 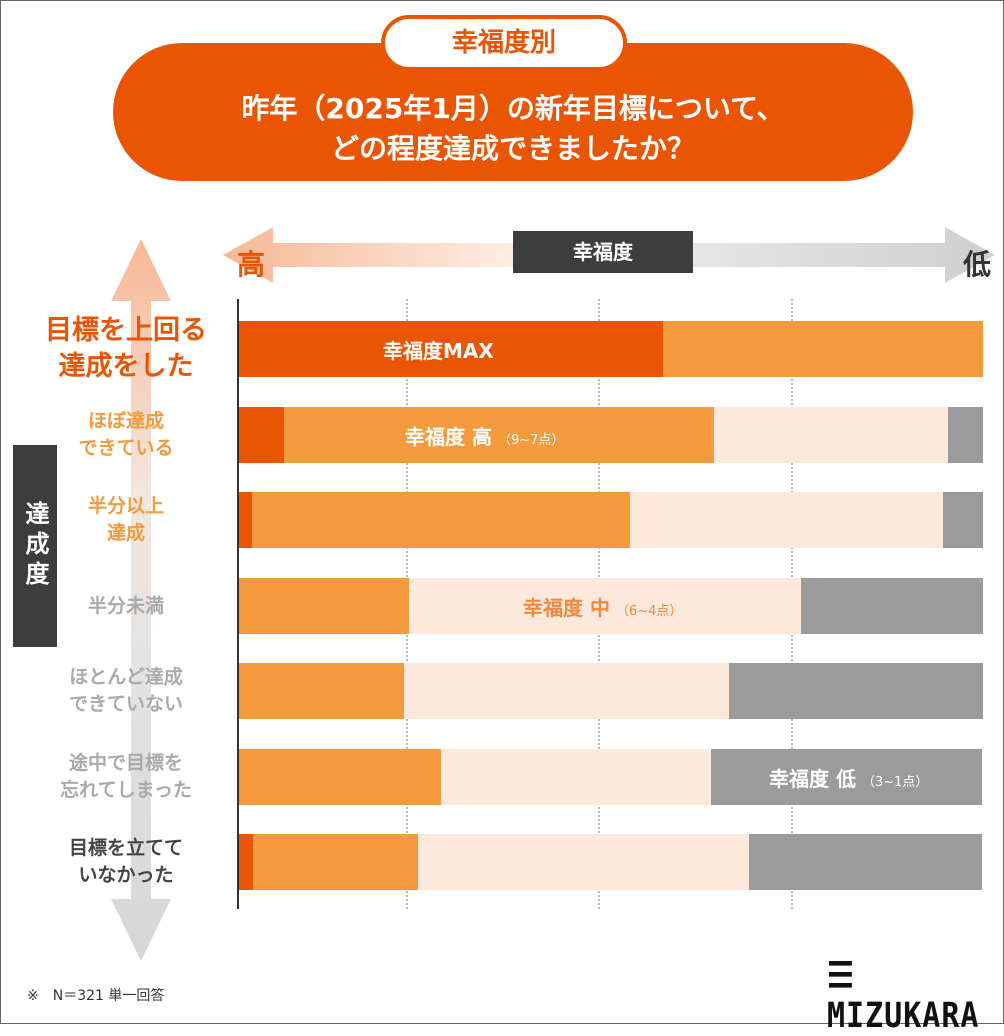 I want to click on category-label-line: ほぼ達成, so click(x=125, y=421).